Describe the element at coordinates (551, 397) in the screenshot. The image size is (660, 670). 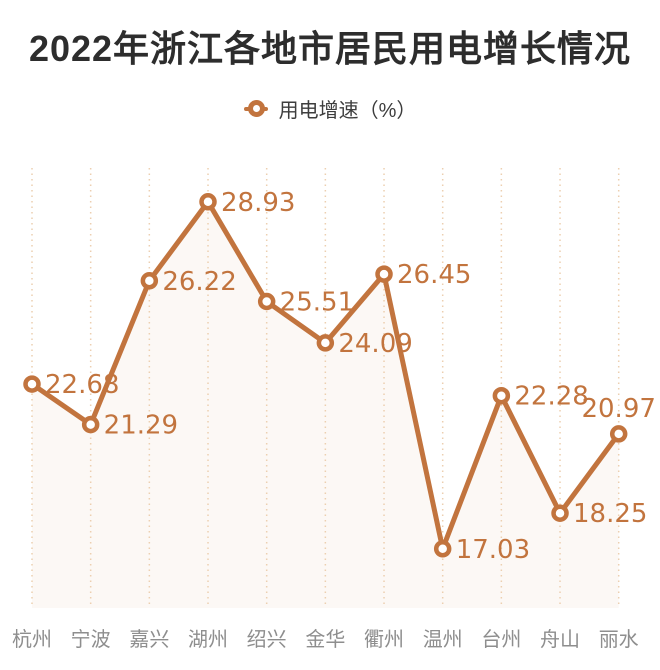
I see `data-point-label: 22.28` at that location.